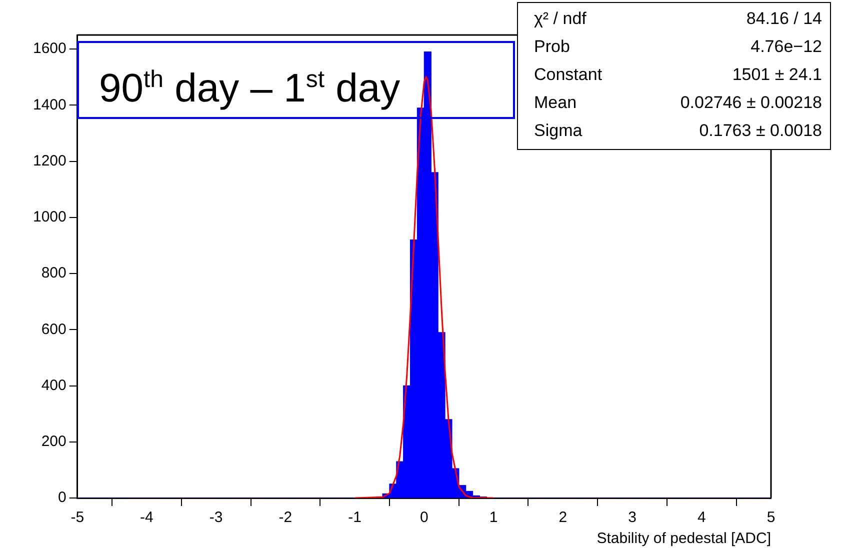 Image resolution: width=844 pixels, height=548 pixels. What do you see at coordinates (53, 329) in the screenshot?
I see `y-tick-label: 600` at bounding box center [53, 329].